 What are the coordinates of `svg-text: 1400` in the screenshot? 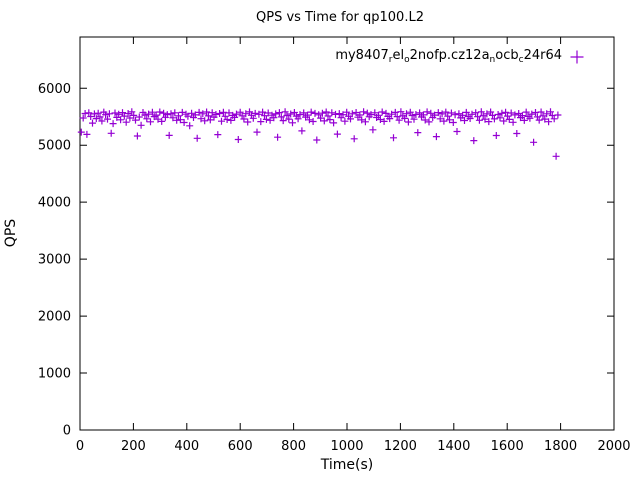 It's located at (453, 446).